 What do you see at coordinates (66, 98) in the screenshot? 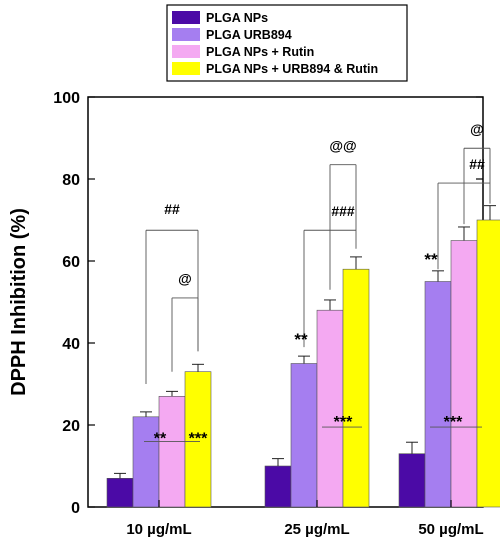
I see `y-tick-label: 100` at bounding box center [66, 98].